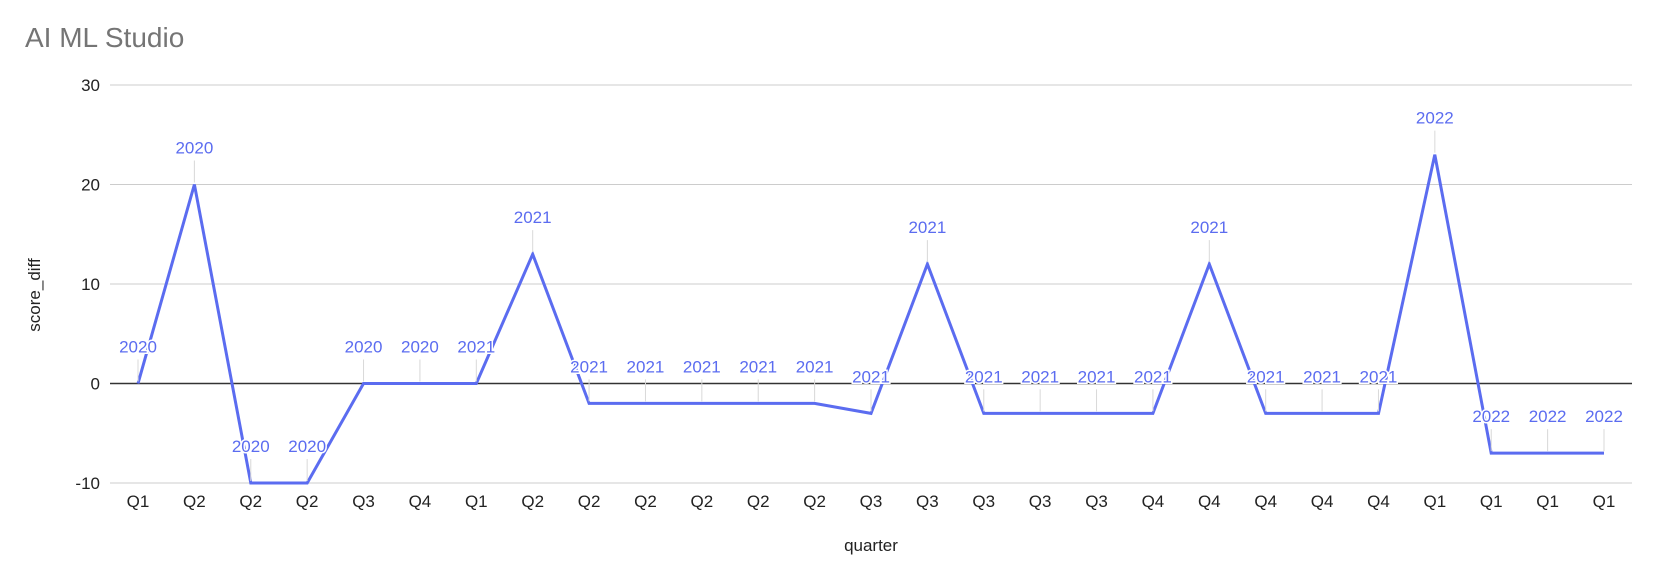 The image size is (1655, 578). What do you see at coordinates (90, 85) in the screenshot?
I see `y-tick-label: 30` at bounding box center [90, 85].